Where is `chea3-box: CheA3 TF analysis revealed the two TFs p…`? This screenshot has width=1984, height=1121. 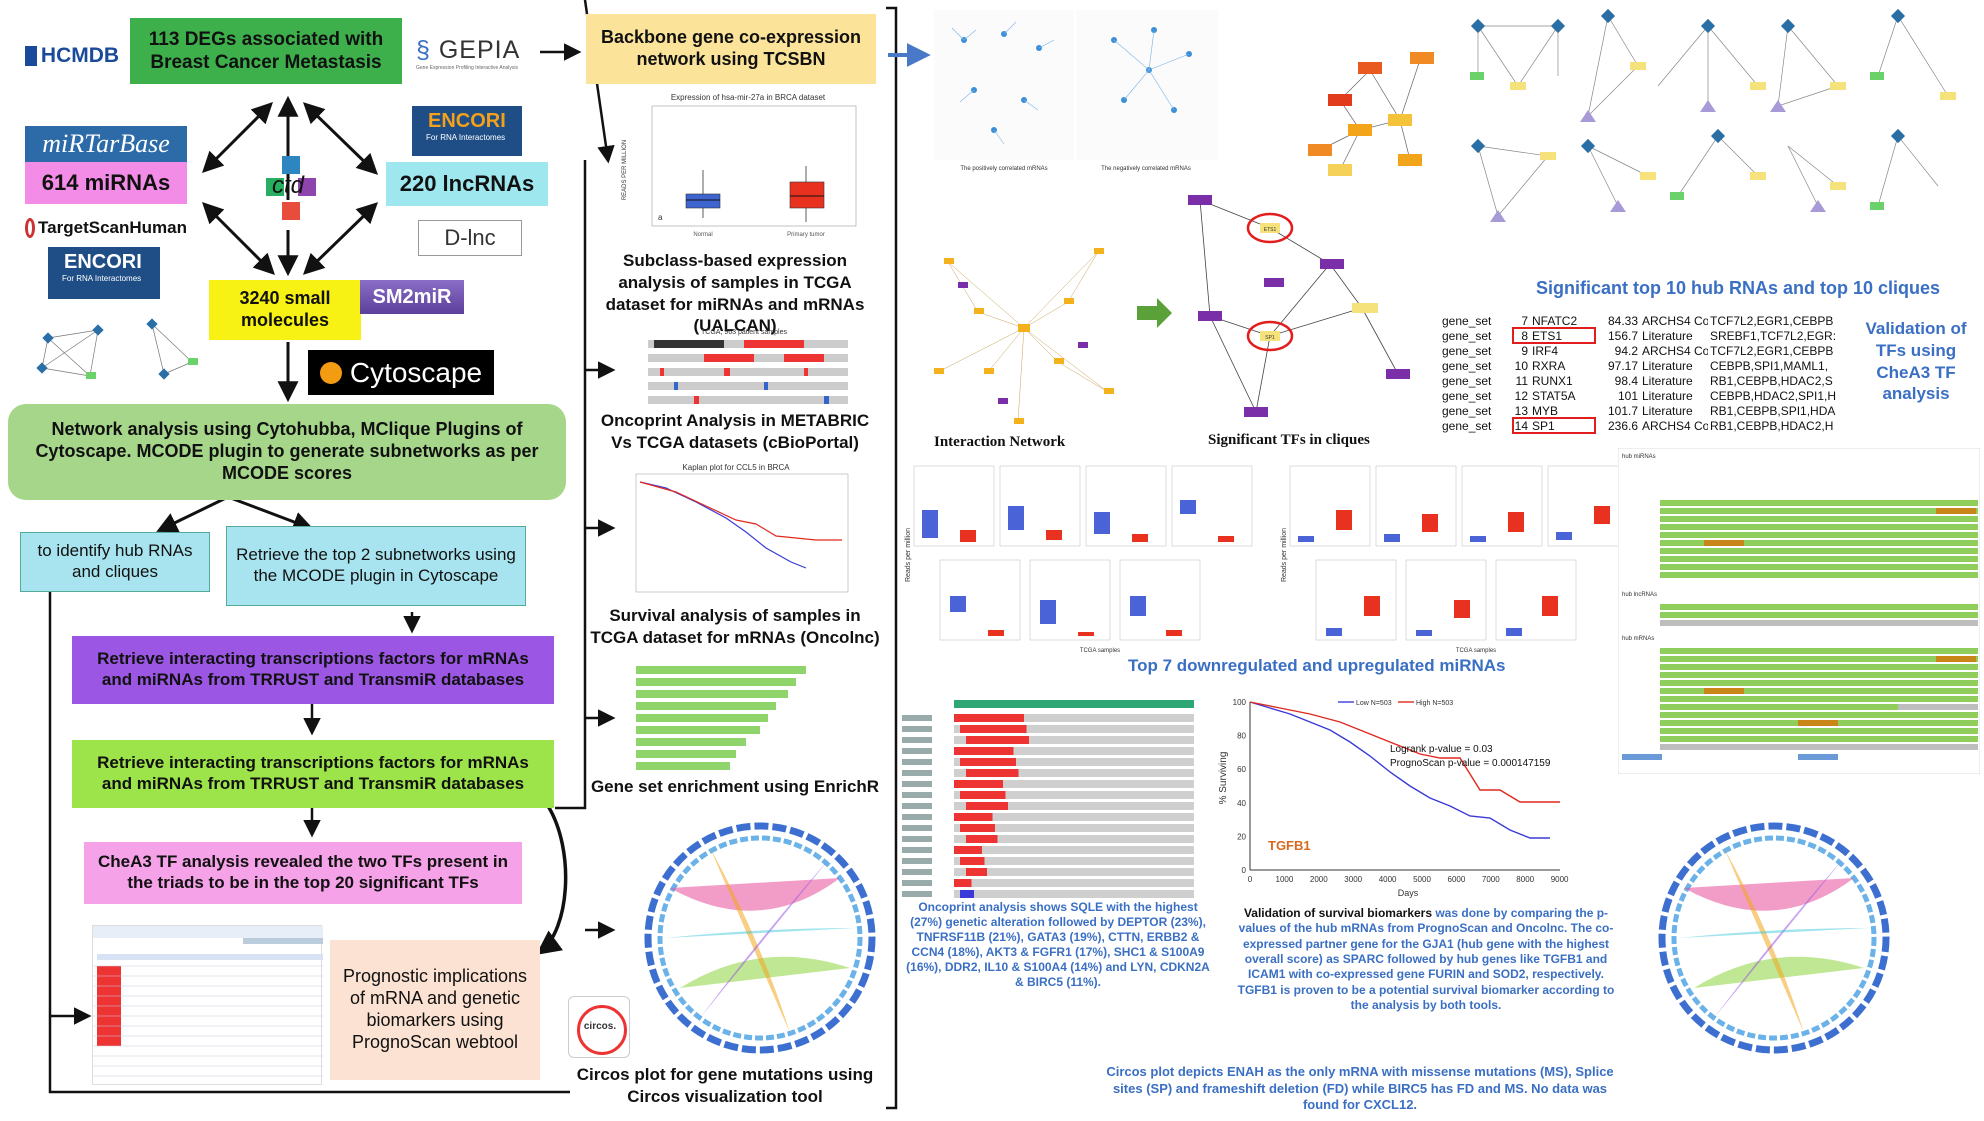
chea3-box: CheA3 TF analysis revealed the two TFs p… is located at coordinates (303, 873).